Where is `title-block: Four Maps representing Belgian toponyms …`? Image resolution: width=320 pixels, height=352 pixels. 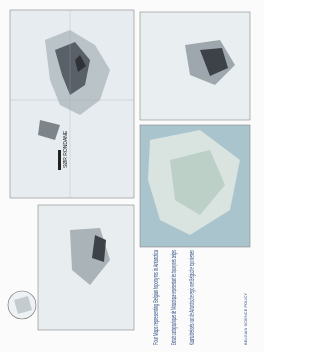 title-block: Four Maps representing Belgian toponyms … is located at coordinates (200, 297).